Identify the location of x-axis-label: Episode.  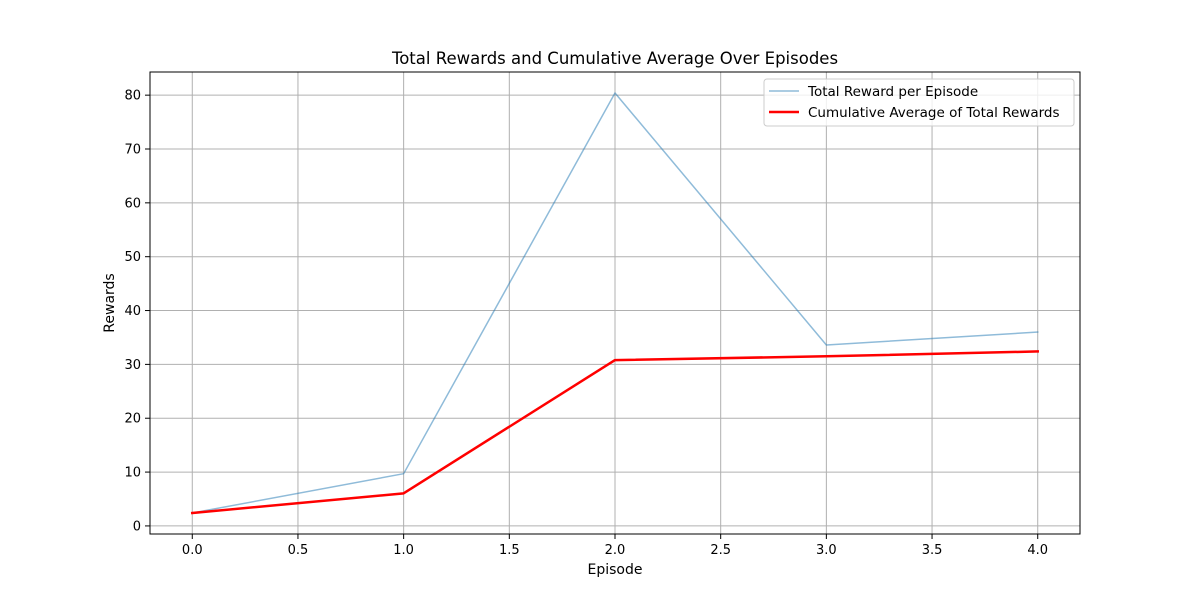
(615, 570).